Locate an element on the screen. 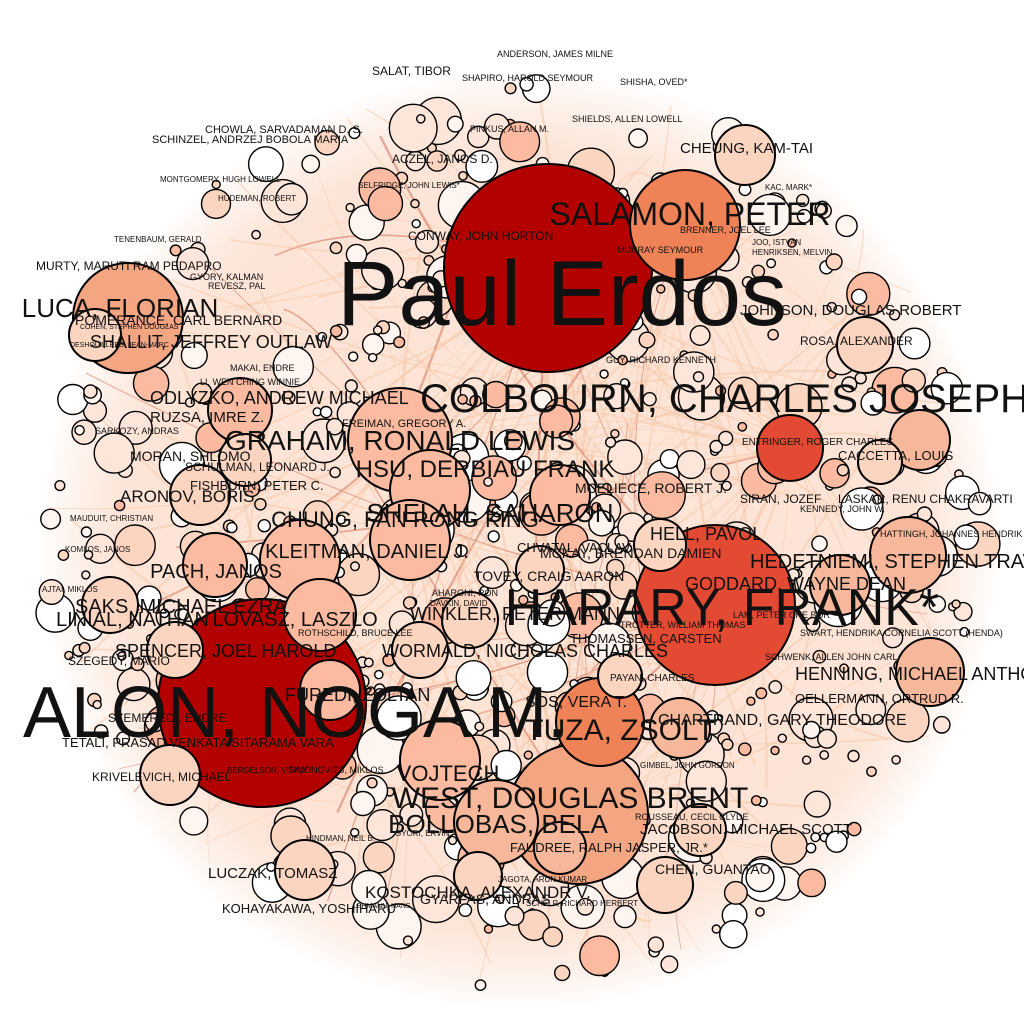 This screenshot has width=1024, height=1024. node-goddard is located at coordinates (840, 585).